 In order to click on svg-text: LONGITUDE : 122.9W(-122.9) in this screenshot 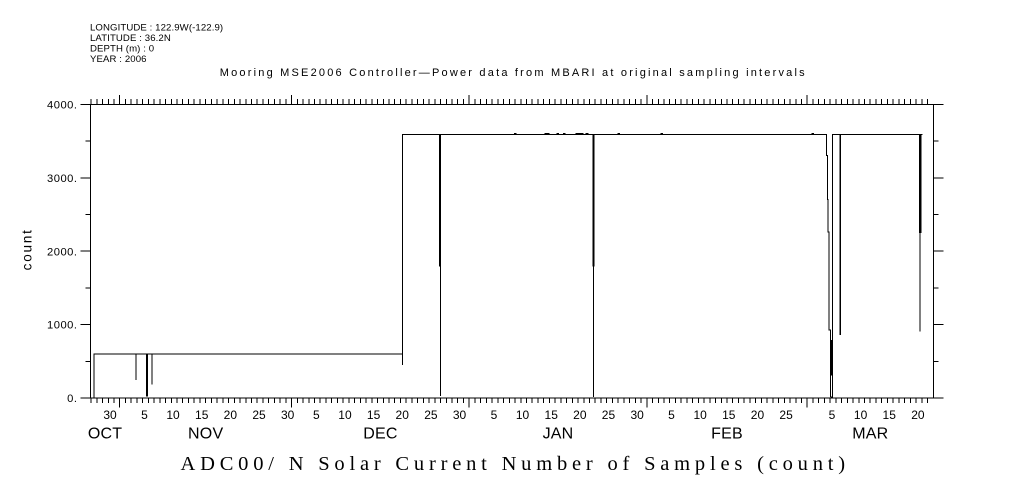, I will do `click(156, 27)`.